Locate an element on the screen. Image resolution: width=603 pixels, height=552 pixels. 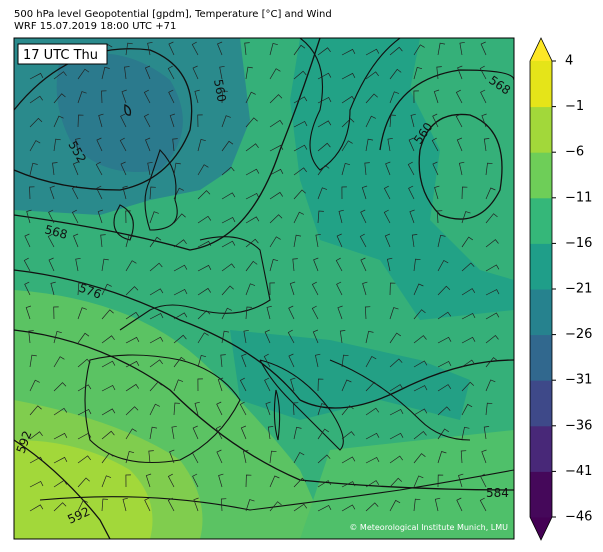
colorbar-tick-label: −16 is located at coordinates (578, 243).